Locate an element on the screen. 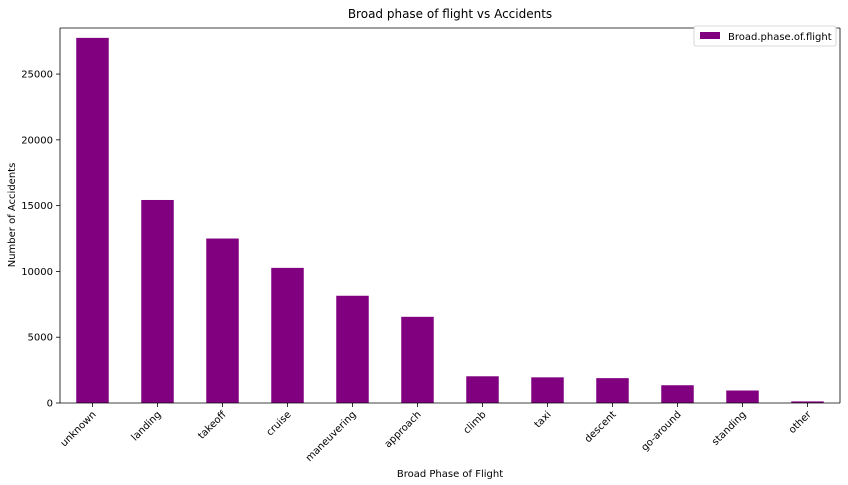 The height and width of the screenshot is (485, 848). legend-label: Broad.phase.of.flight is located at coordinates (780, 37).